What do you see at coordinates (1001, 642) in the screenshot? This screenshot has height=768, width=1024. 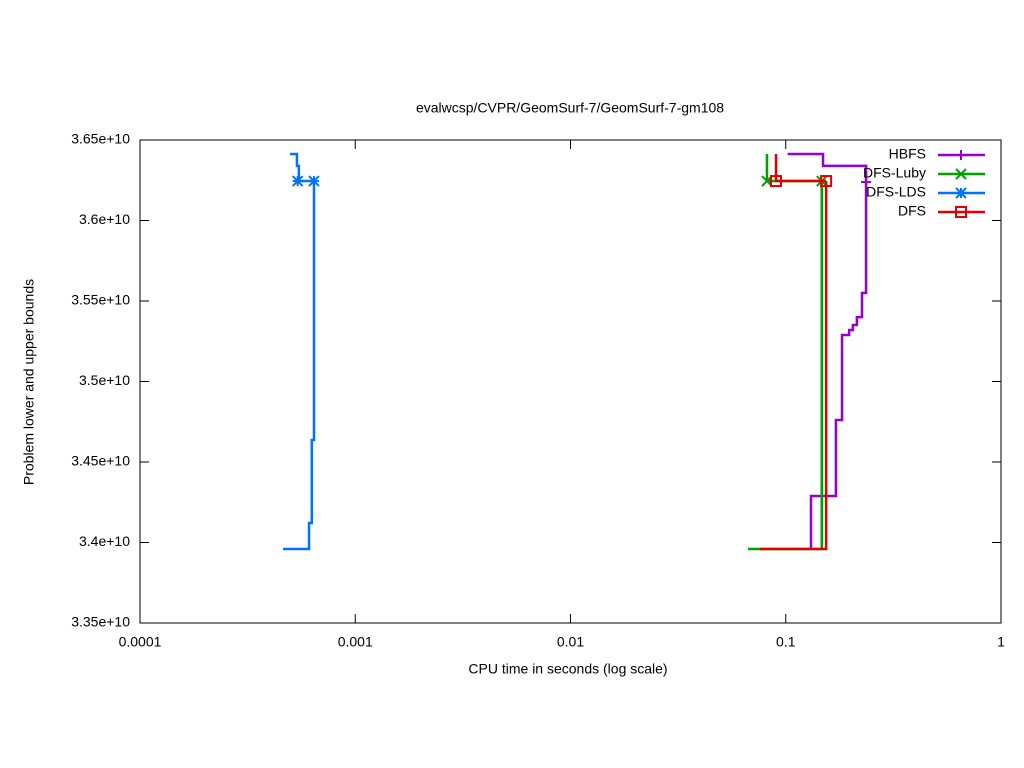 I see `x-tick-label: 1` at bounding box center [1001, 642].